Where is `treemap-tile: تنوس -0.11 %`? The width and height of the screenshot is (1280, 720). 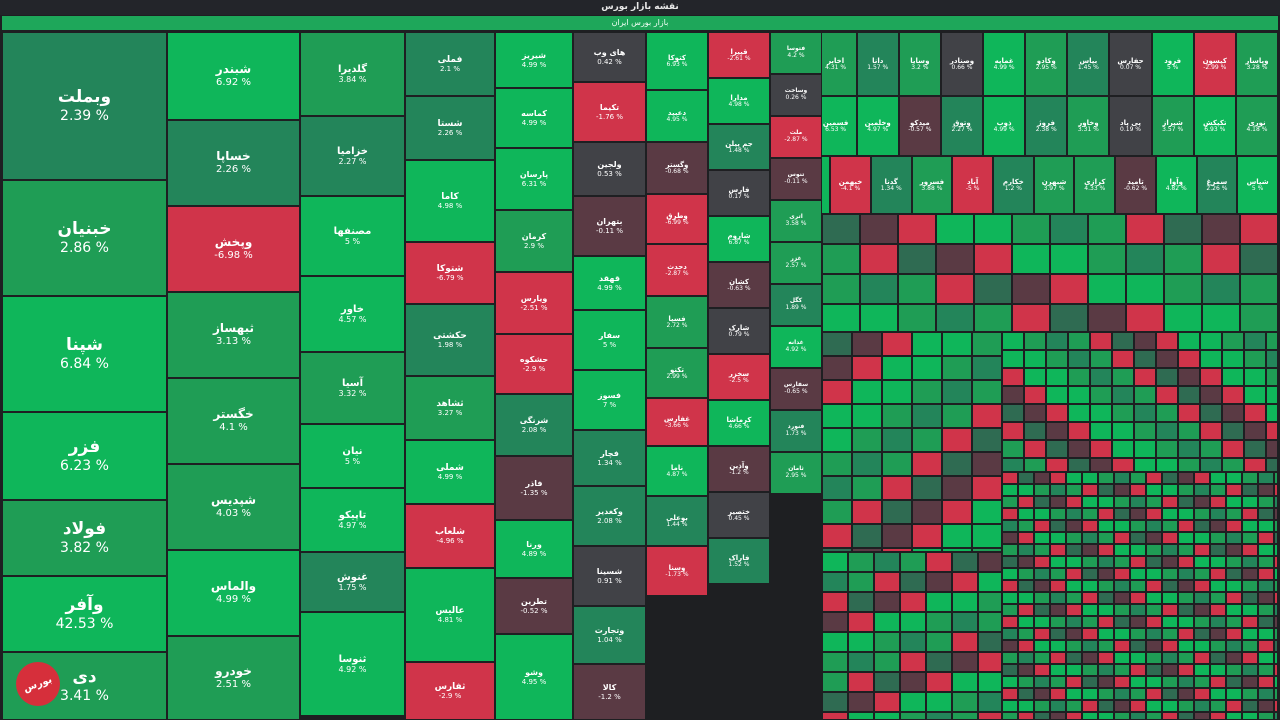 treemap-tile: تنوس -0.11 % is located at coordinates (796, 179).